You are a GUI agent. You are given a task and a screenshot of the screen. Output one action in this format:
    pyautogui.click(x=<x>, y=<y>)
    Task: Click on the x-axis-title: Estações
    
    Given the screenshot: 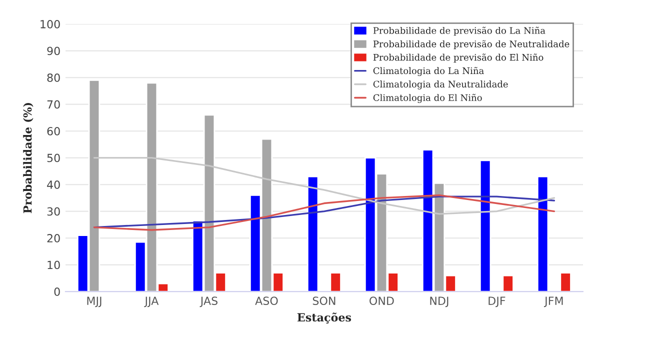 What is the action you would take?
    pyautogui.click(x=324, y=318)
    